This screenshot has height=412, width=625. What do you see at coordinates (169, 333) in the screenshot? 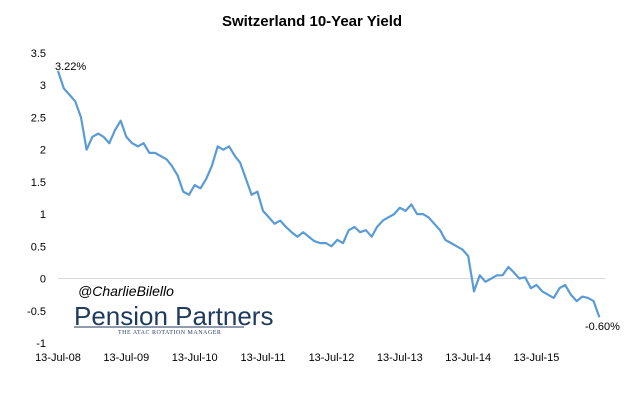
I see `logo-tagline: THE ATAC ROTATION MANAGER` at bounding box center [169, 333].